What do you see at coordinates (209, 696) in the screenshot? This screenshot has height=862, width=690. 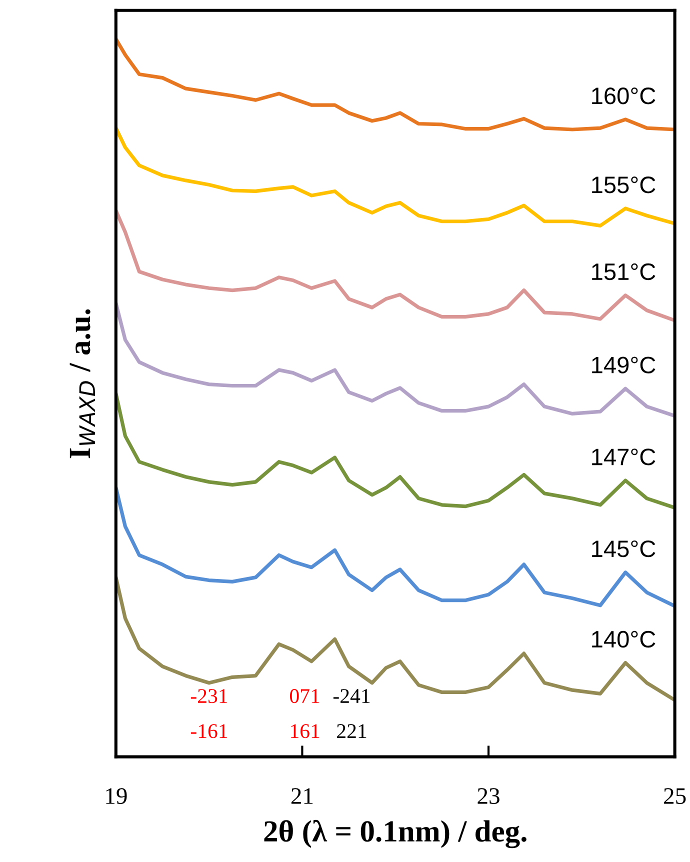 I see `annotation: -231` at bounding box center [209, 696].